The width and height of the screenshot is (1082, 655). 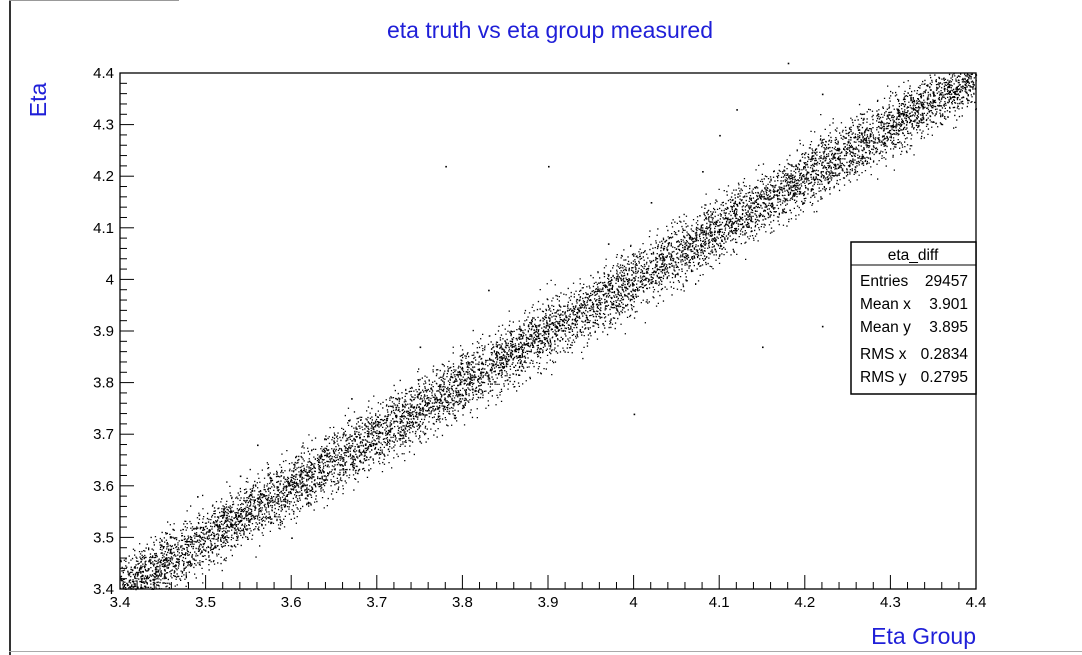 What do you see at coordinates (103, 73) in the screenshot?
I see `y-tick-label: 4.4` at bounding box center [103, 73].